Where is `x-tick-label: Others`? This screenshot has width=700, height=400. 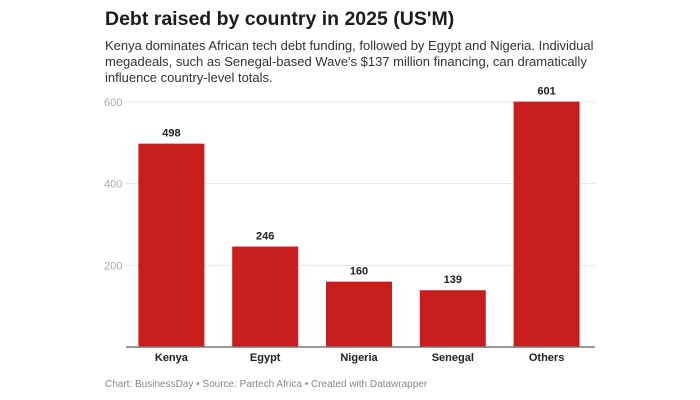 x-tick-label: Others is located at coordinates (546, 358).